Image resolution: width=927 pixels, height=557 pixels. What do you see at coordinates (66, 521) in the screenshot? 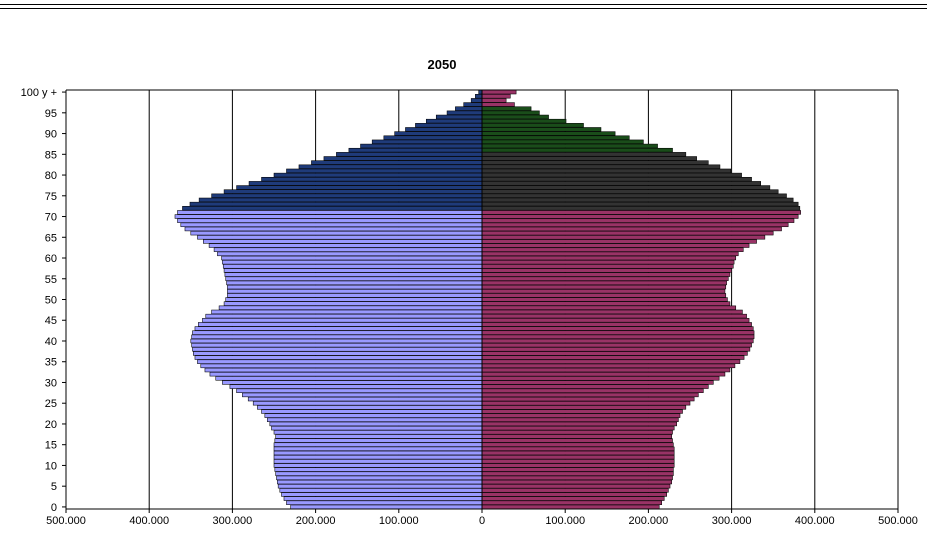
I see `x-tick-label-0: 500.000` at bounding box center [66, 521].